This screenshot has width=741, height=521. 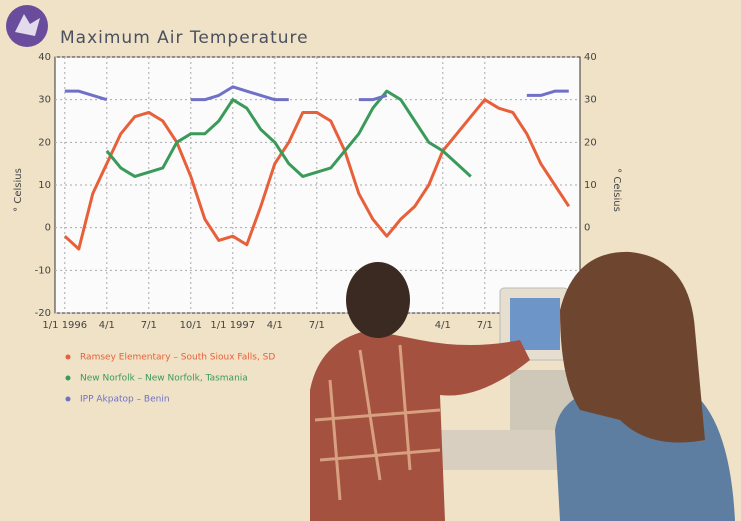 I want to click on x-tick-label: 10/1, so click(x=191, y=325).